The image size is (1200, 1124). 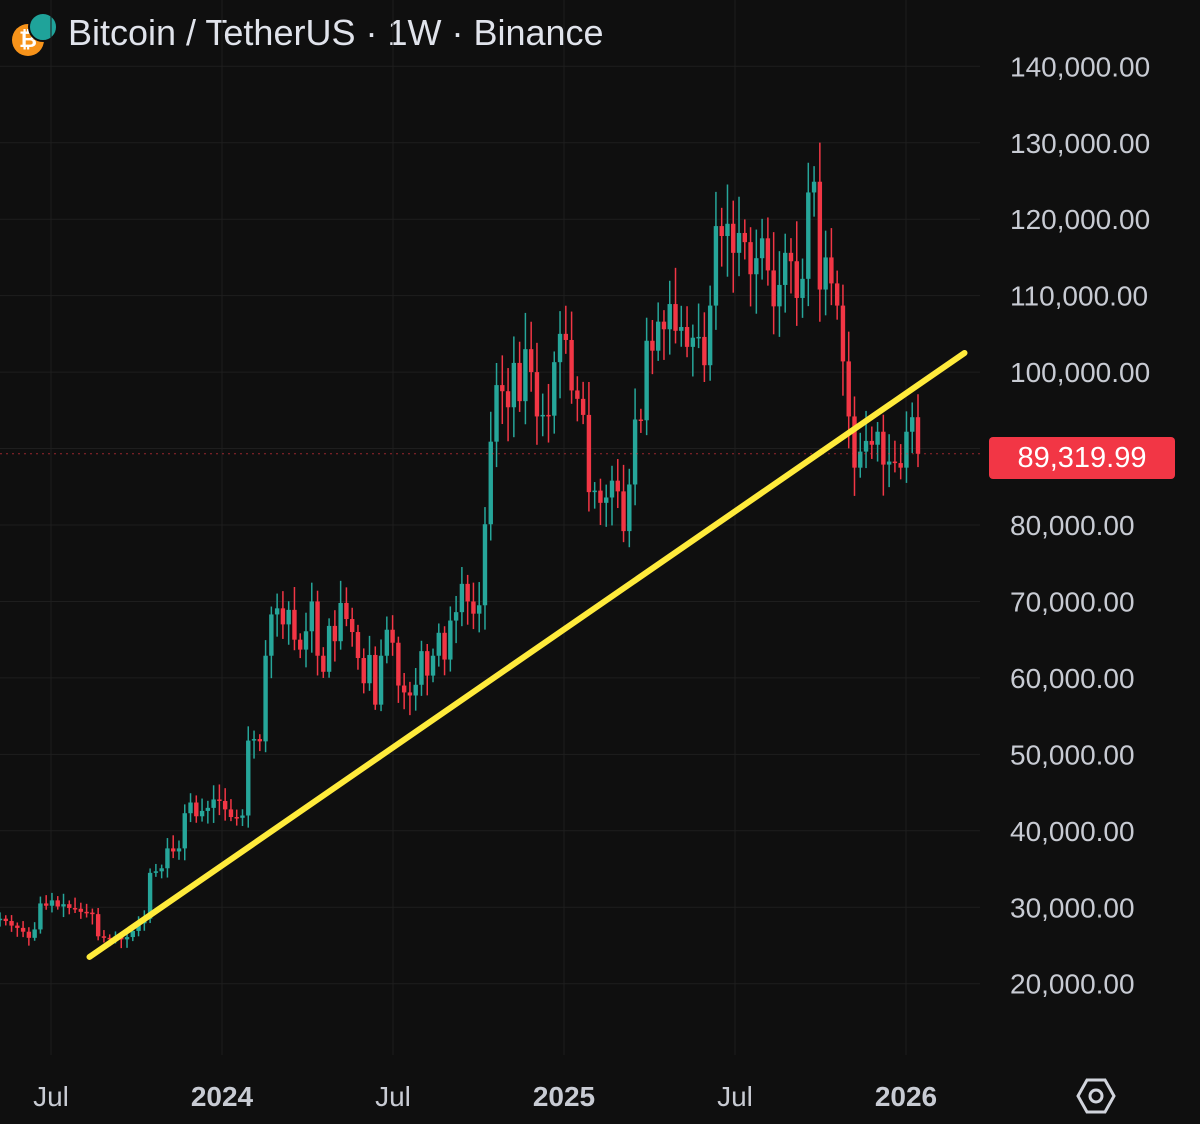 I want to click on binance-badge-icon, so click(x=43, y=27).